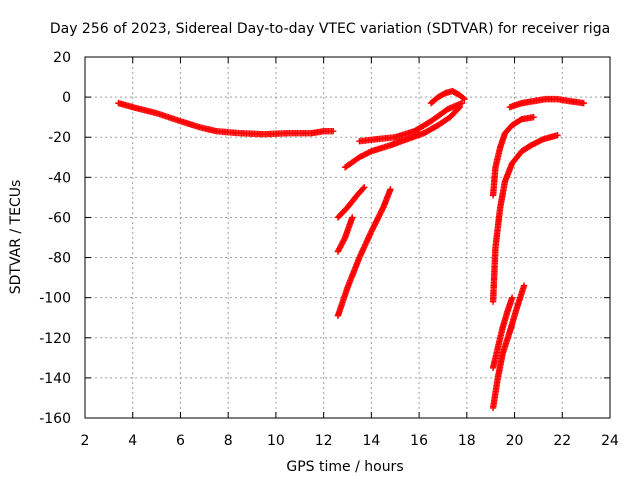  Describe the element at coordinates (371, 441) in the screenshot. I see `x-tick-label: 14` at that location.